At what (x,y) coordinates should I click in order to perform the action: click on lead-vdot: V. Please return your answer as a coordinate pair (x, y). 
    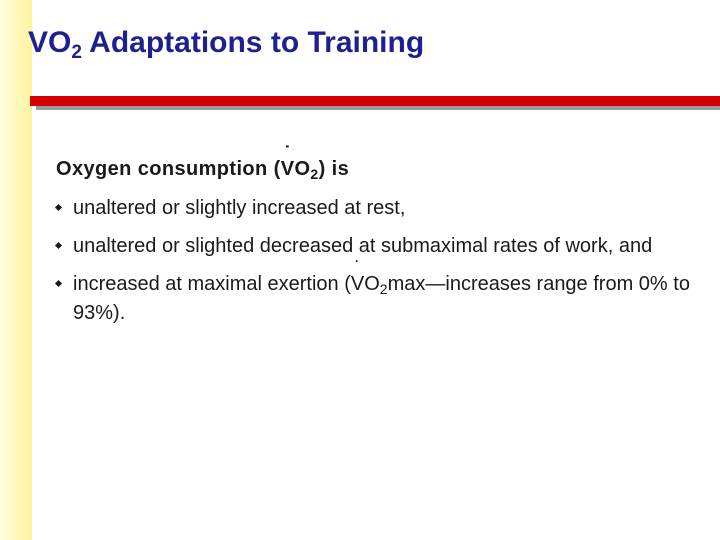
    Looking at the image, I should click on (288, 169).